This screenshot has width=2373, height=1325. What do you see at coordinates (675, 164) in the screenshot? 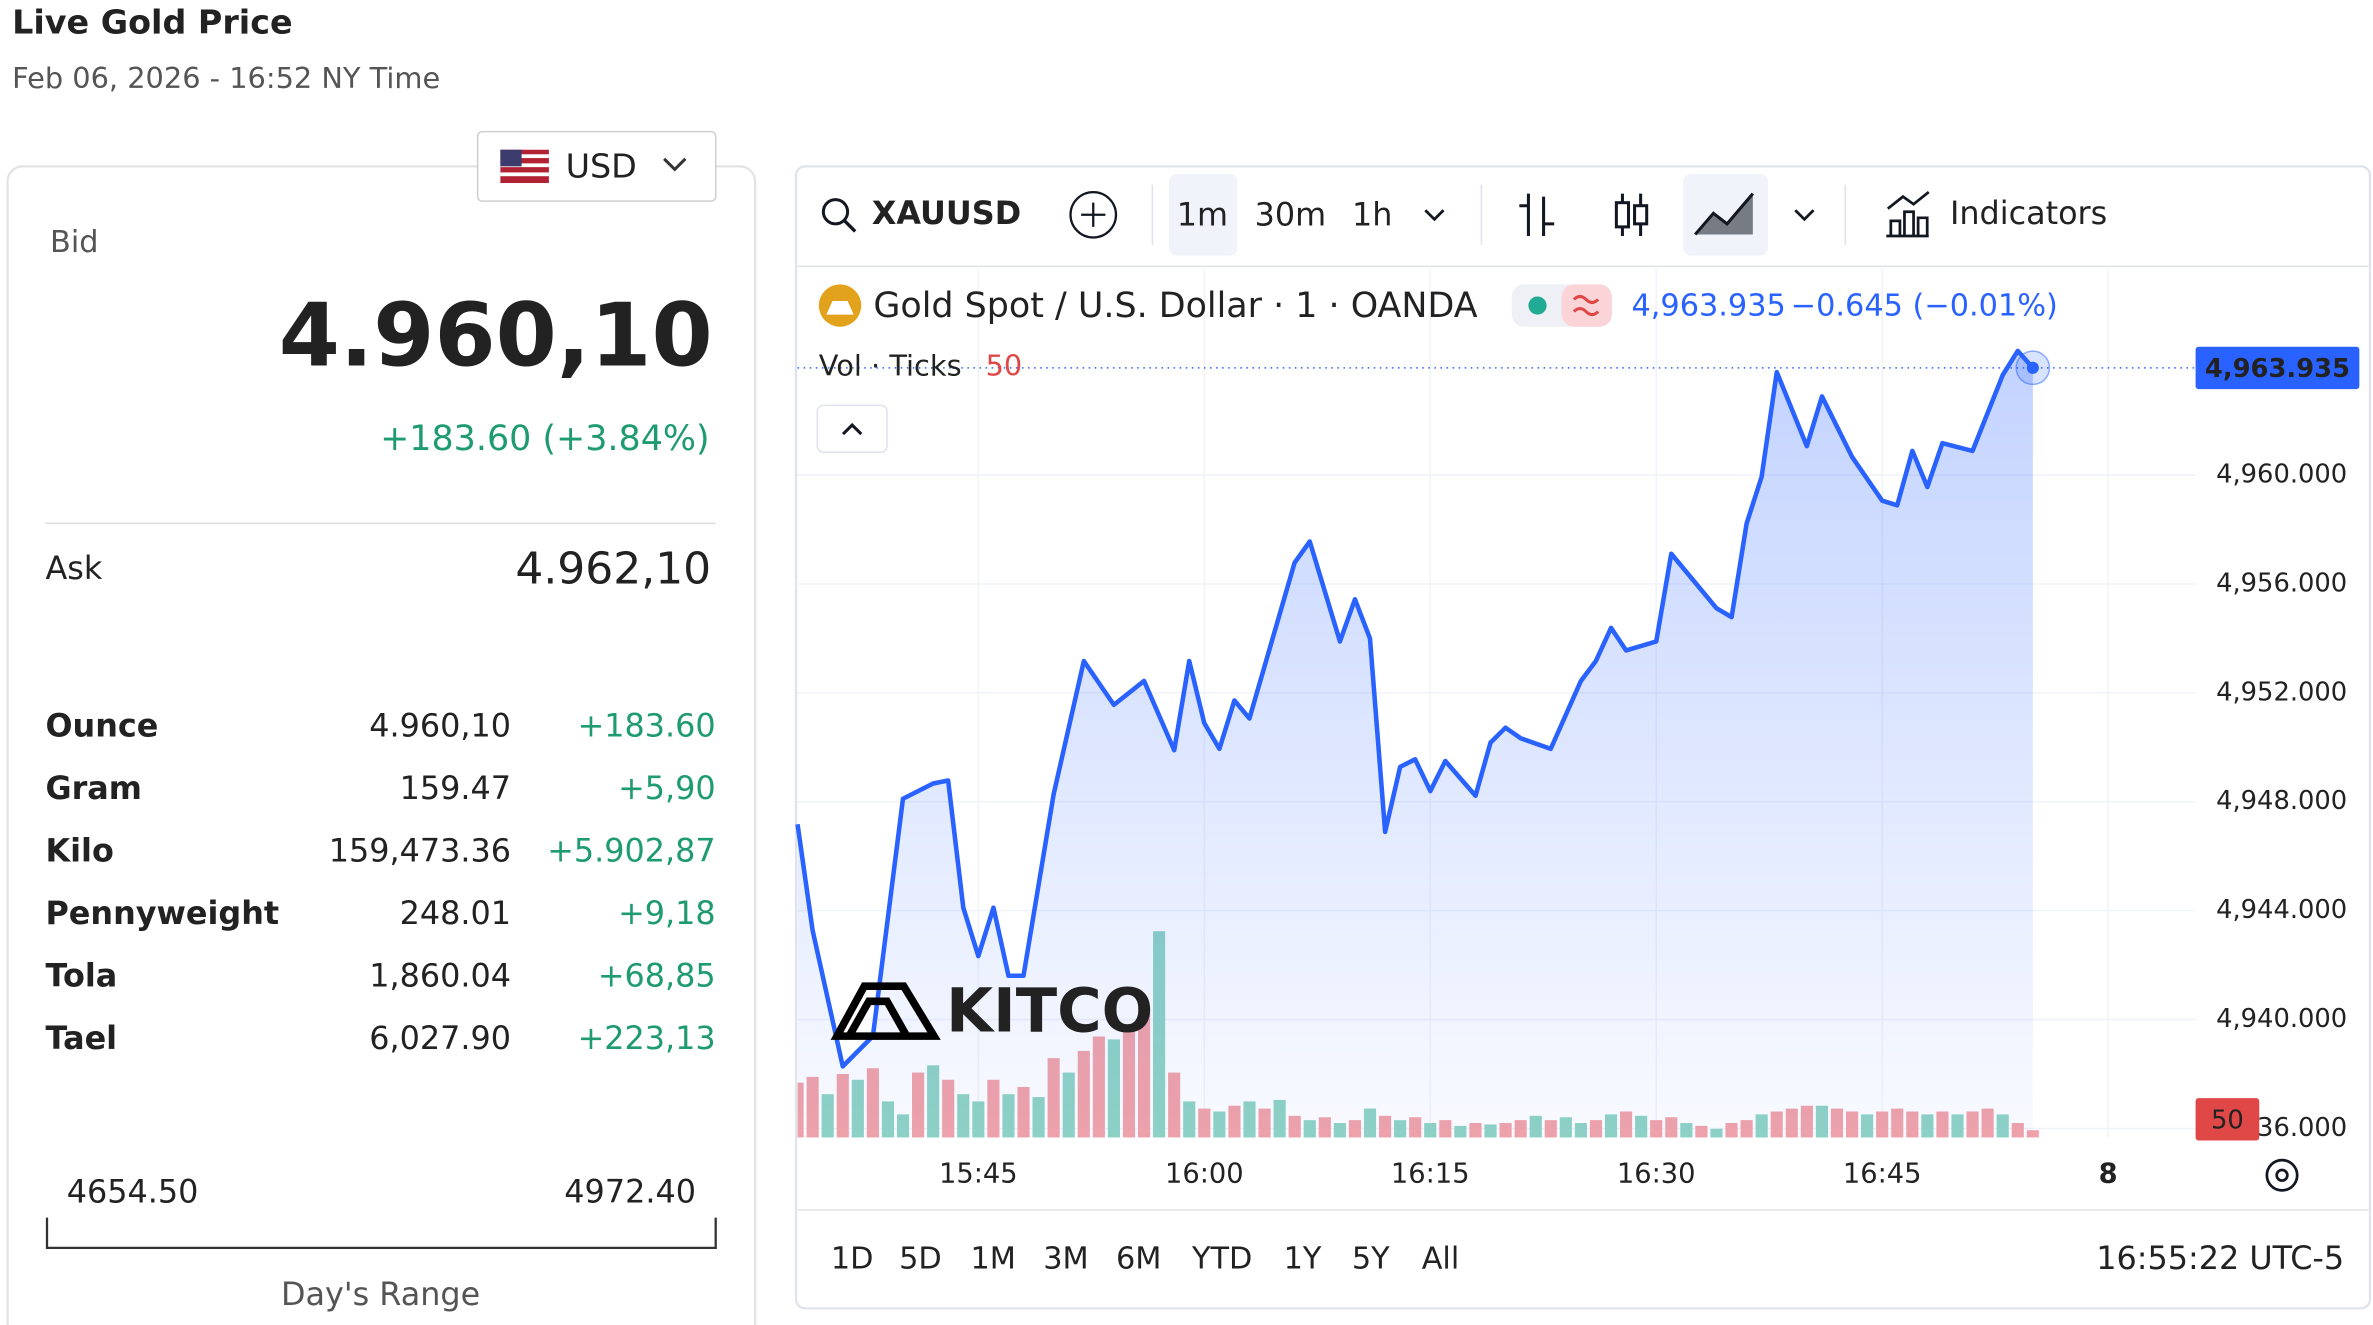
I see `chevron` at bounding box center [675, 164].